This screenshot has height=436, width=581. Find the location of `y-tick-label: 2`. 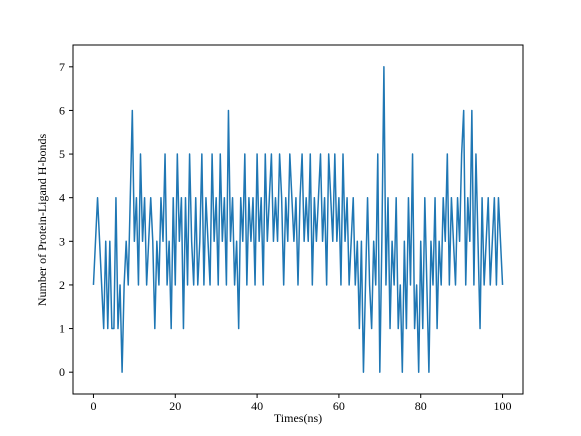

y-tick-label: 2 is located at coordinates (62, 285).